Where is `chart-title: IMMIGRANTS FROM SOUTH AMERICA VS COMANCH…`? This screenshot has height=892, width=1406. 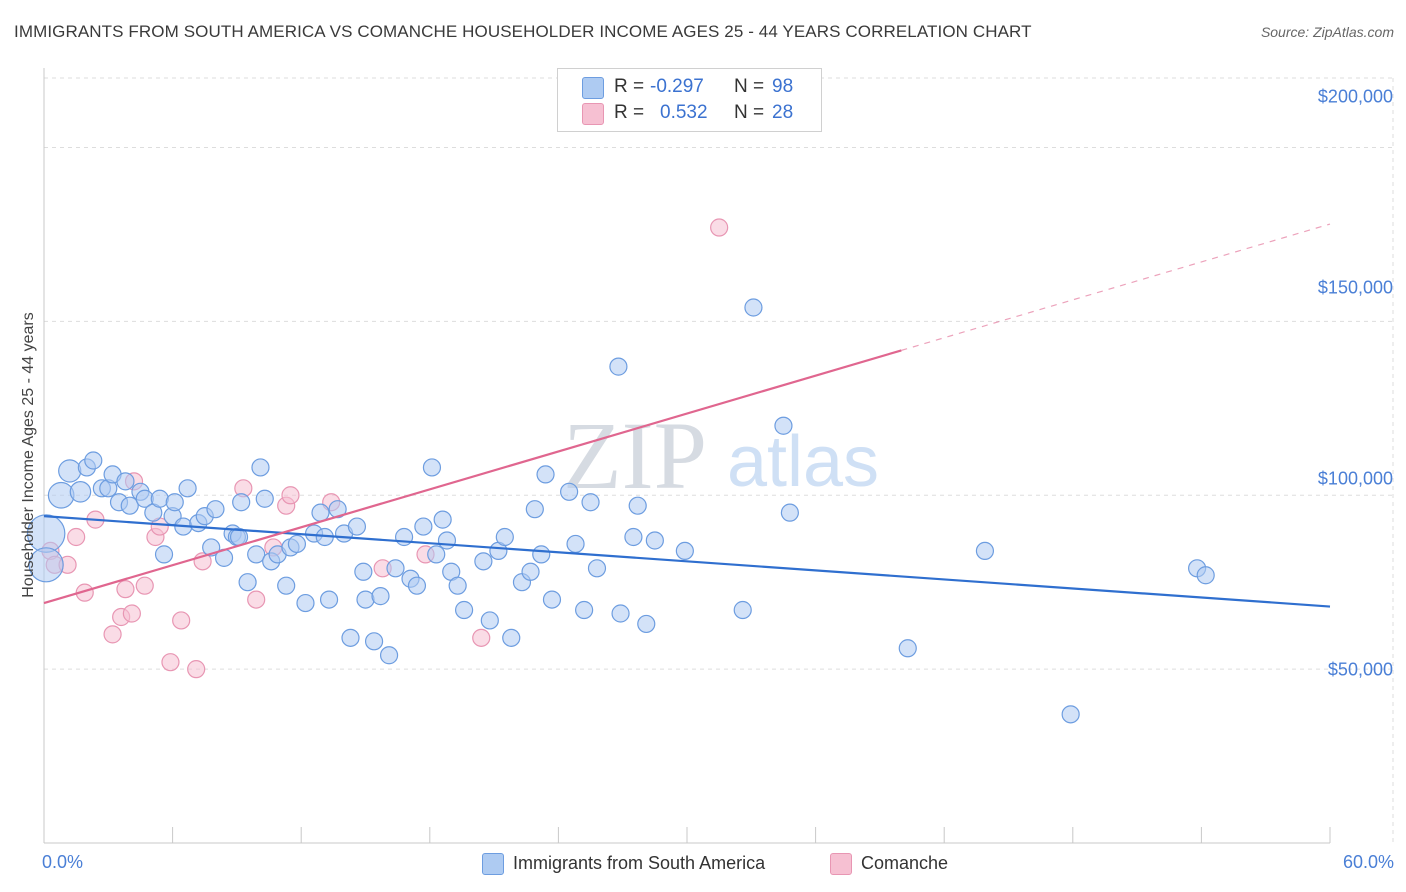
chart-title: IMMIGRANTS FROM SOUTH AMERICA VS COMANCH… is located at coordinates (523, 31).